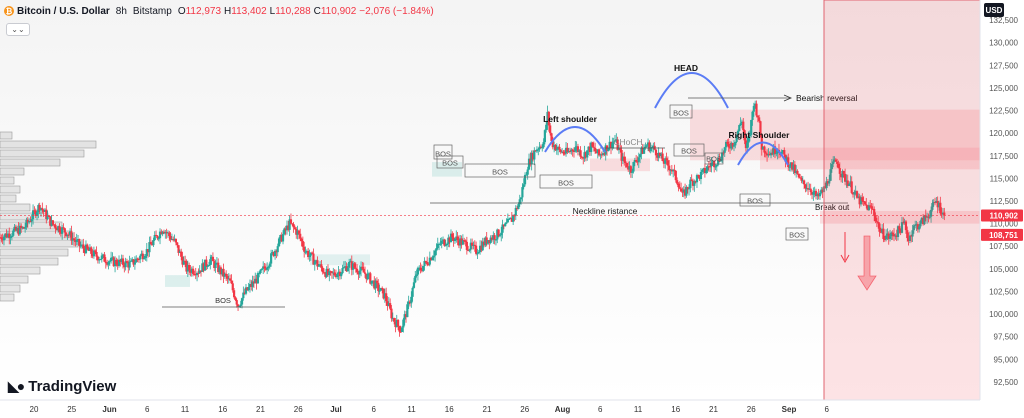 This screenshot has width=1024, height=418. What do you see at coordinates (18, 29) in the screenshot?
I see `collapse-indicators-button: ⌄⌄` at bounding box center [18, 29].